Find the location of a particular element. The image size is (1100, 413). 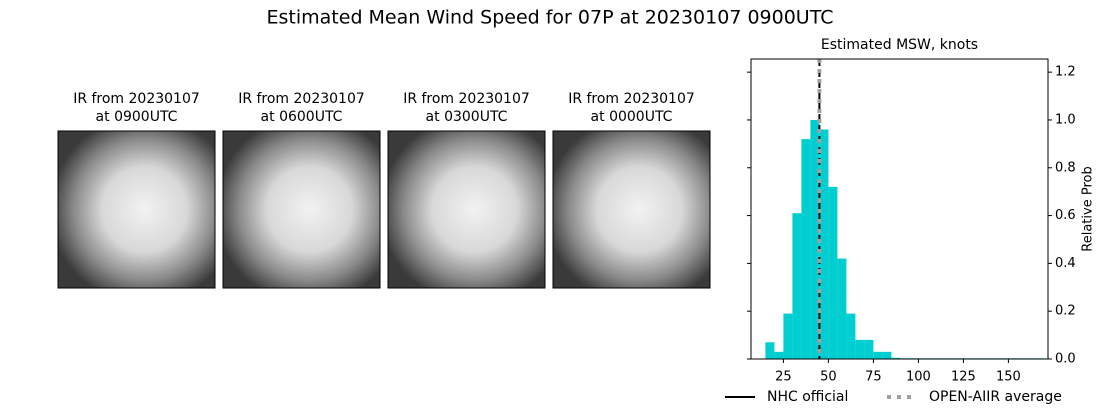

x-tick-label: 125 is located at coordinates (963, 377).